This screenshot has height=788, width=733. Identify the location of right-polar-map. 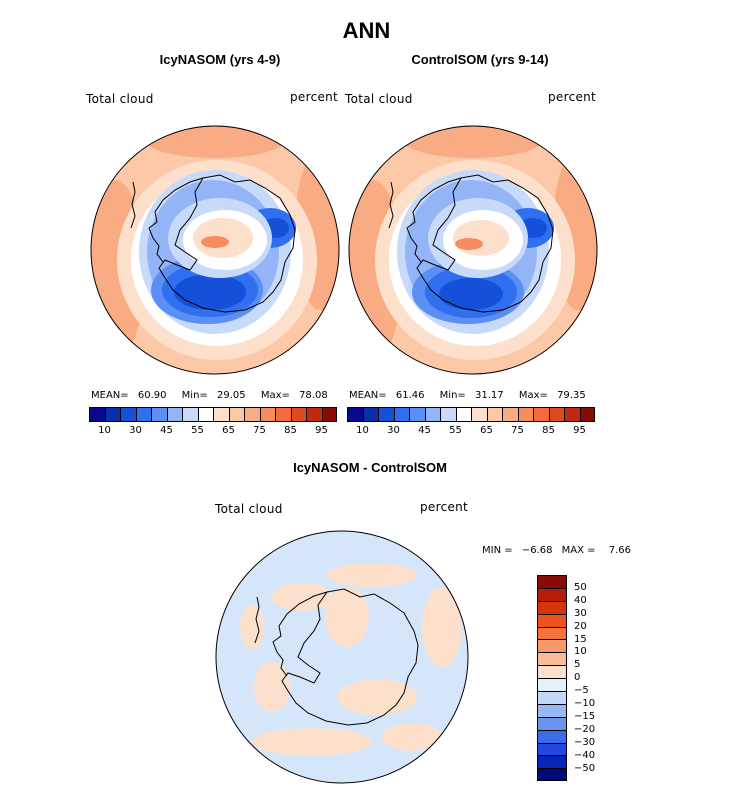
(473, 250).